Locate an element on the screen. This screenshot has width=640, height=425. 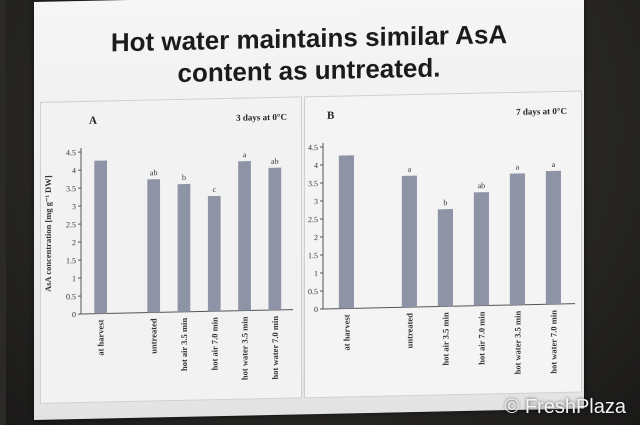
chart-title: 7 days at 0°C is located at coordinates (541, 111).